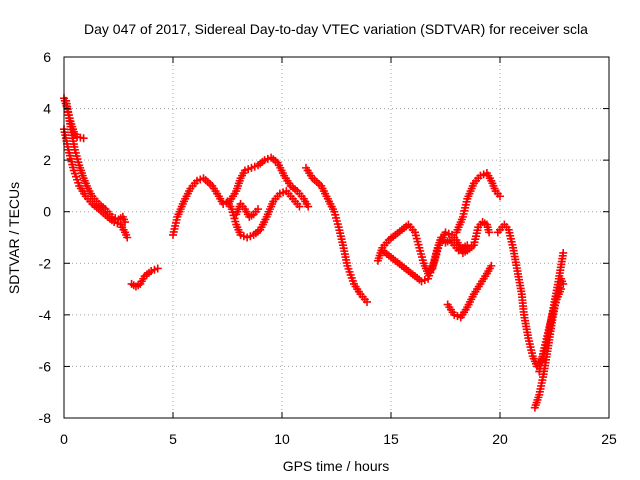 The image size is (640, 480). I want to click on y-tick-label: -2, so click(45, 263).